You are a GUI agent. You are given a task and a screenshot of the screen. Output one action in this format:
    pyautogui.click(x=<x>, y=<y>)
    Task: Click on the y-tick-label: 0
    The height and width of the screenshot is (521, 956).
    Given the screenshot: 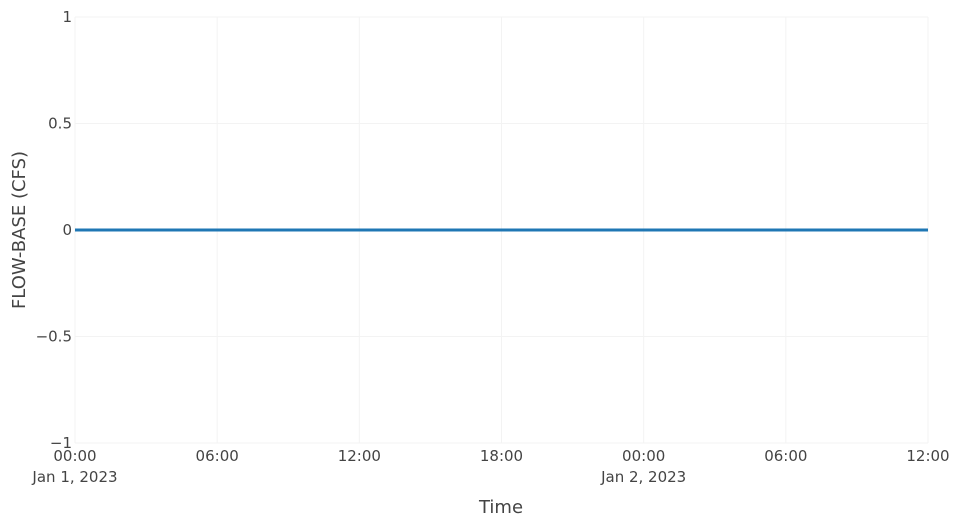 What is the action you would take?
    pyautogui.click(x=67, y=230)
    